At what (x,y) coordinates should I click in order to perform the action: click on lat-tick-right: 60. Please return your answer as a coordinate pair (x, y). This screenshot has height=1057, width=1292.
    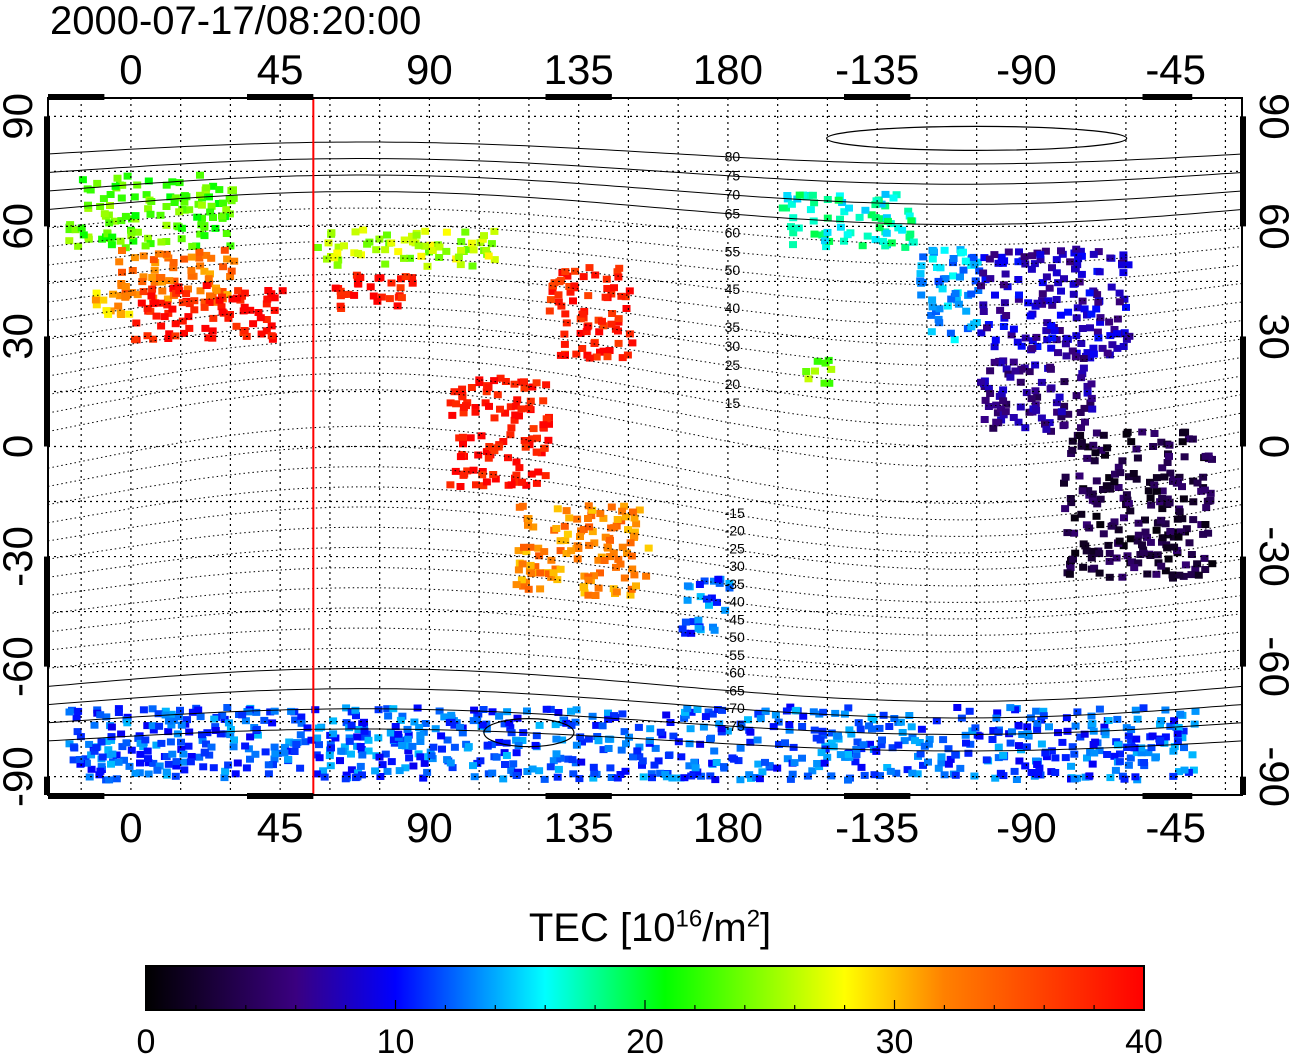
    Looking at the image, I should click on (1271, 226).